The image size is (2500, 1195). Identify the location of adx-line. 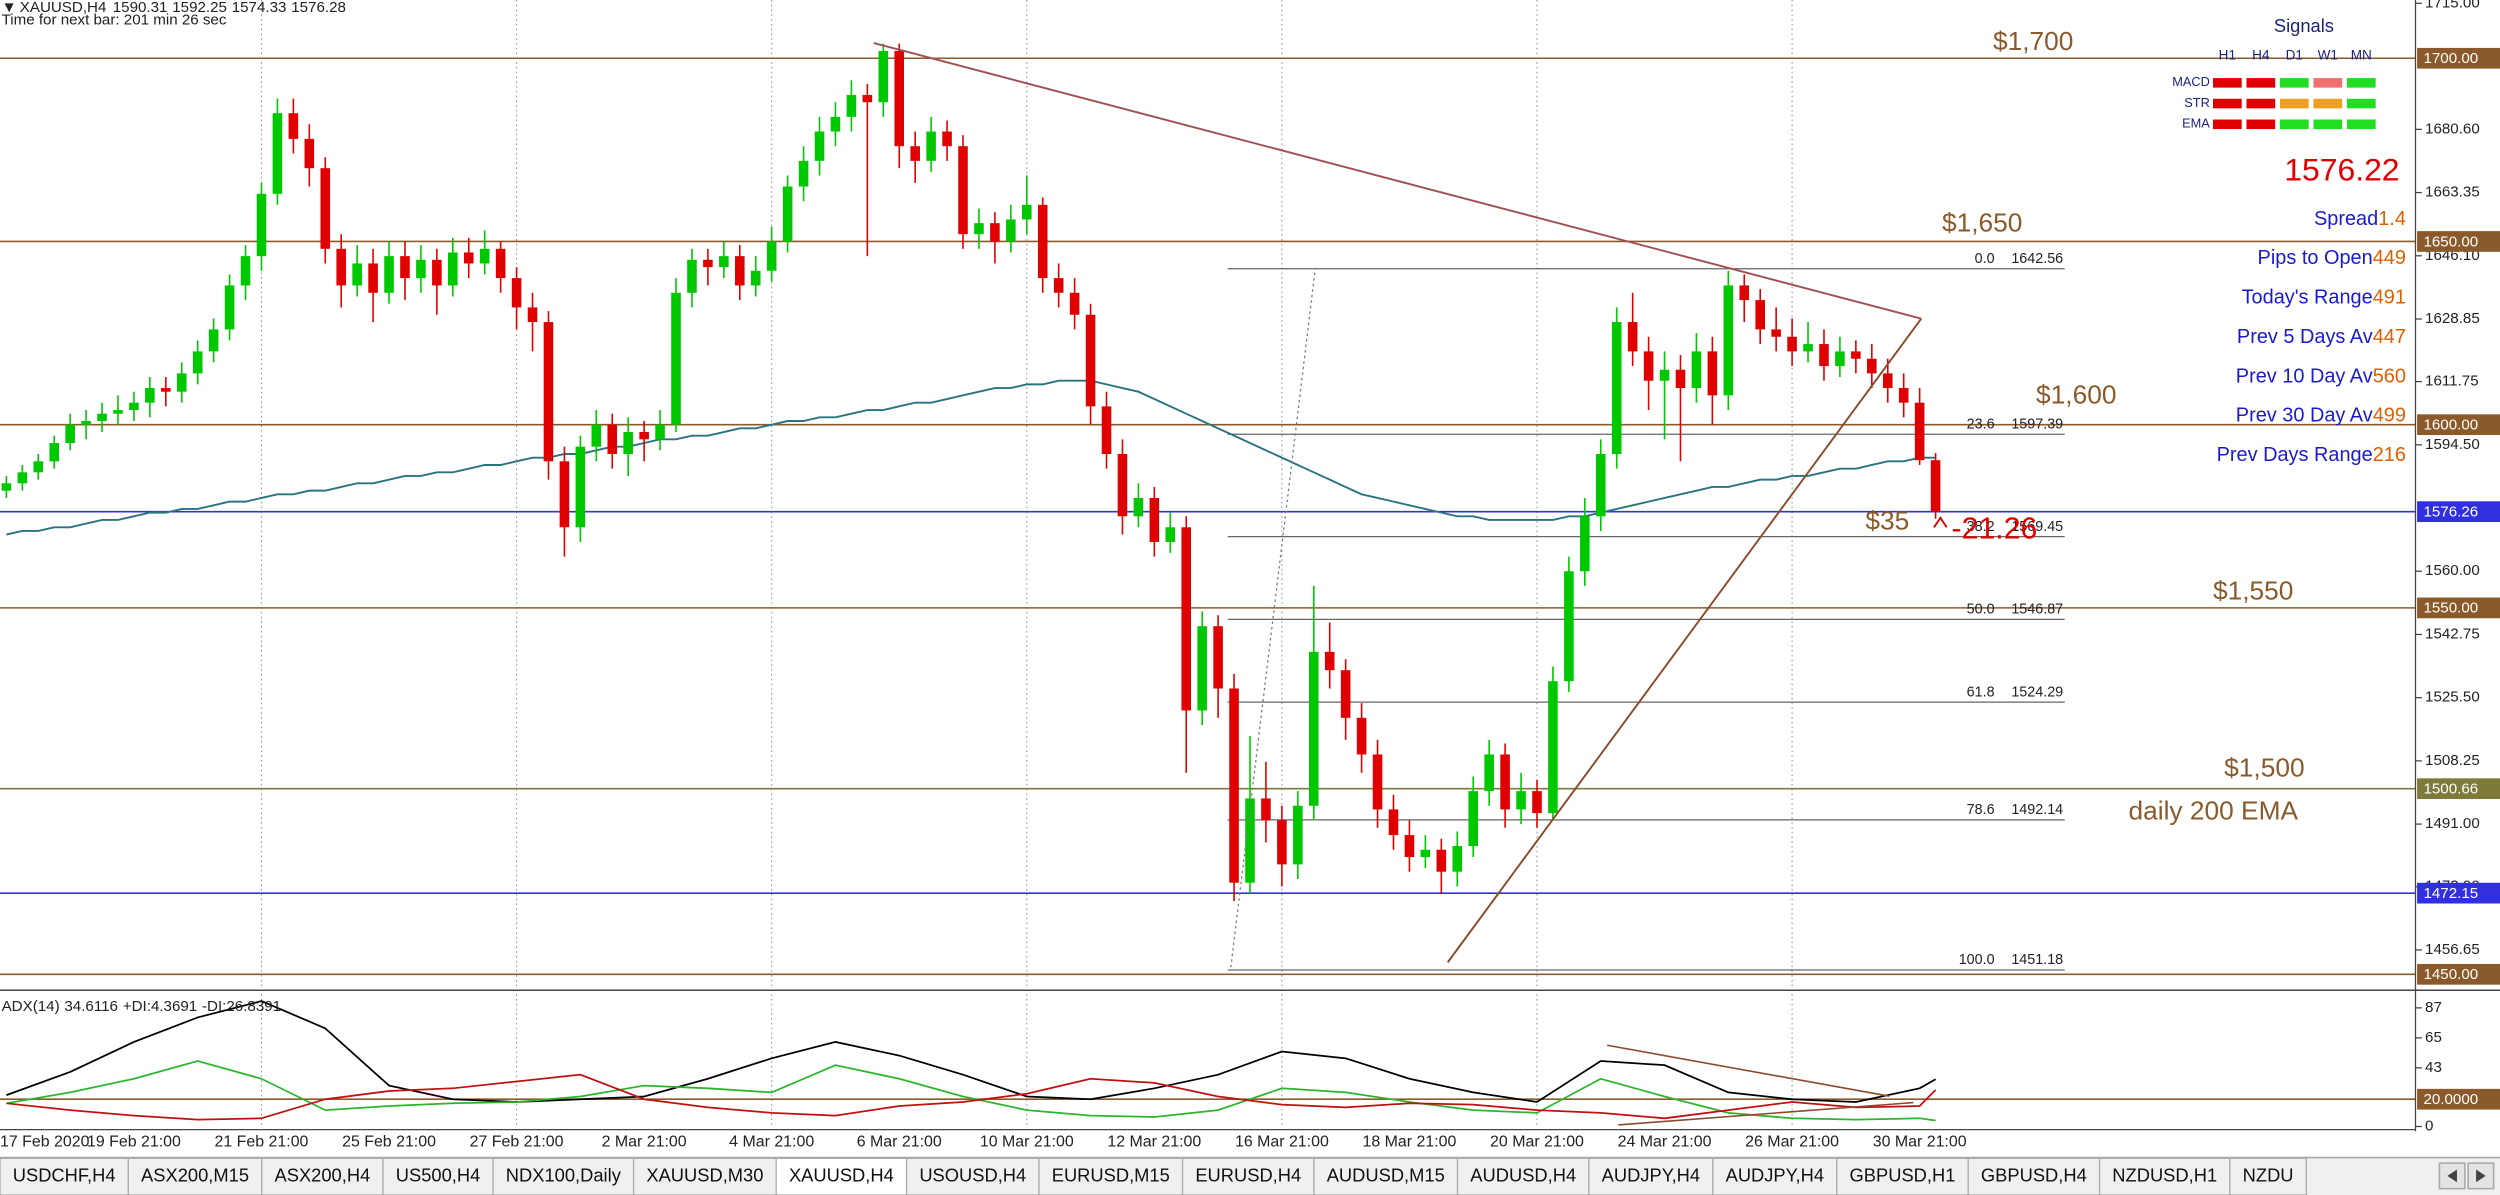
(971, 1091).